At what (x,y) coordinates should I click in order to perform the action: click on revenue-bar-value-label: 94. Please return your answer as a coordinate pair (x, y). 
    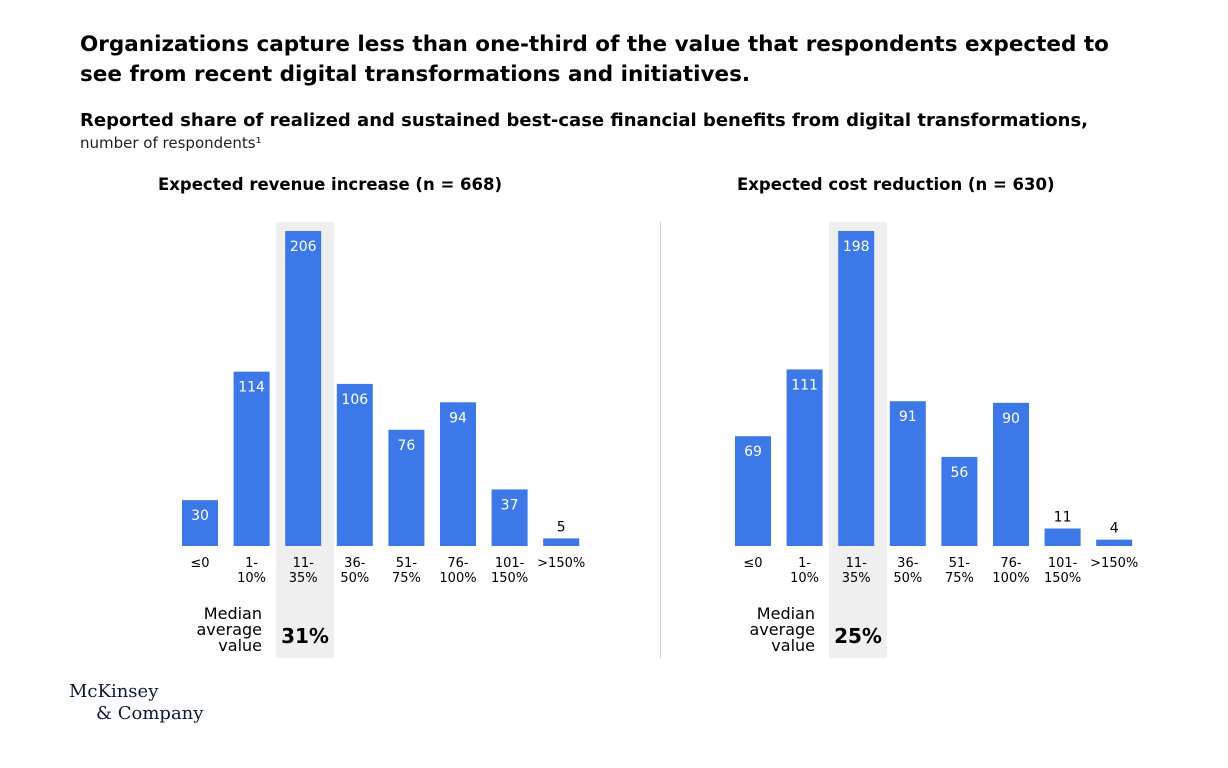
    Looking at the image, I should click on (458, 418).